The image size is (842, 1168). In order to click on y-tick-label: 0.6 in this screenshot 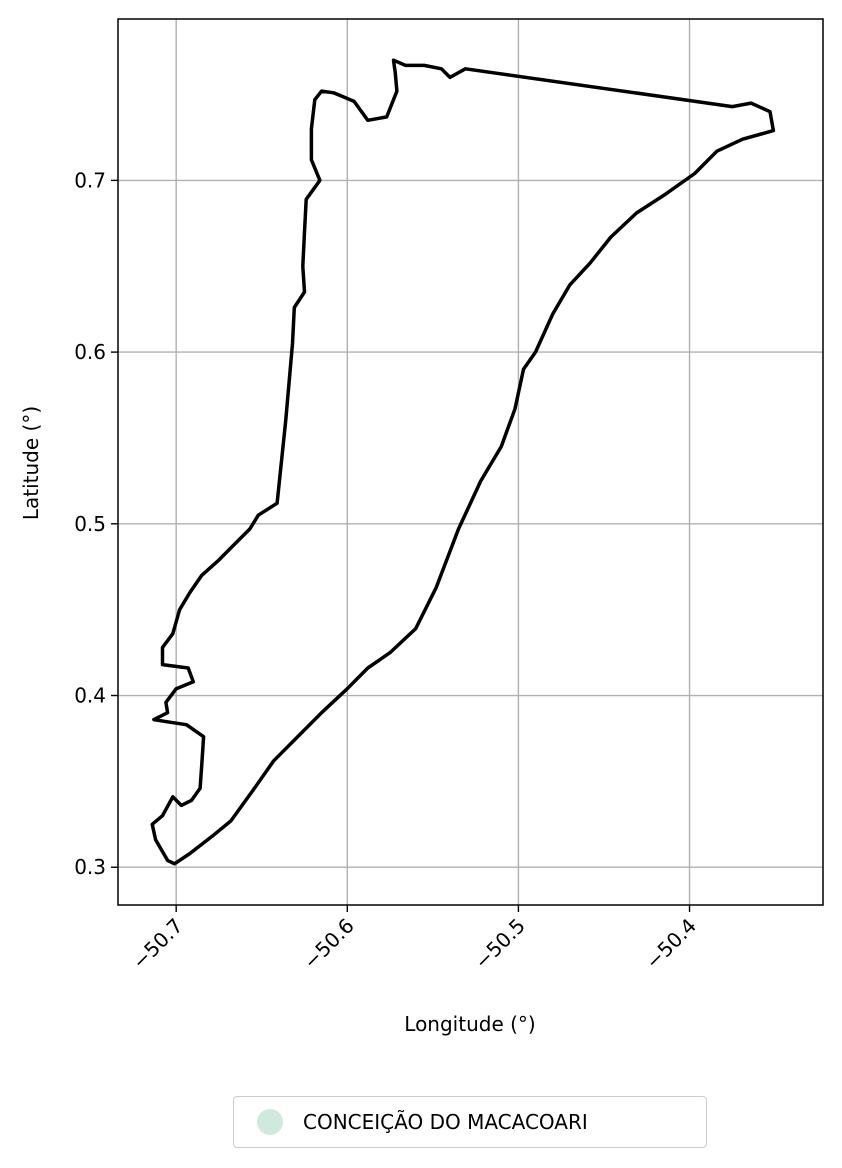, I will do `click(90, 352)`.